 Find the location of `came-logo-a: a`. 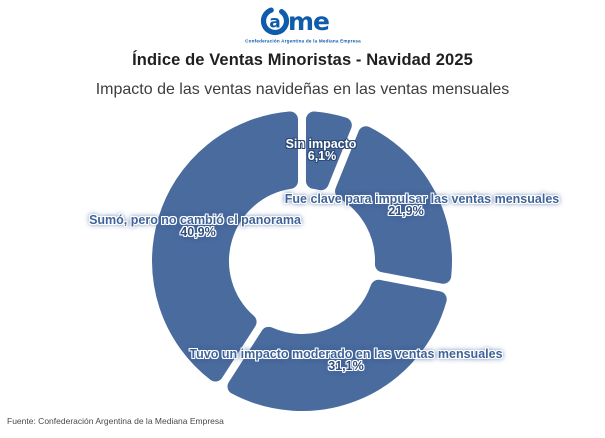

came-logo-a: a is located at coordinates (274, 23).